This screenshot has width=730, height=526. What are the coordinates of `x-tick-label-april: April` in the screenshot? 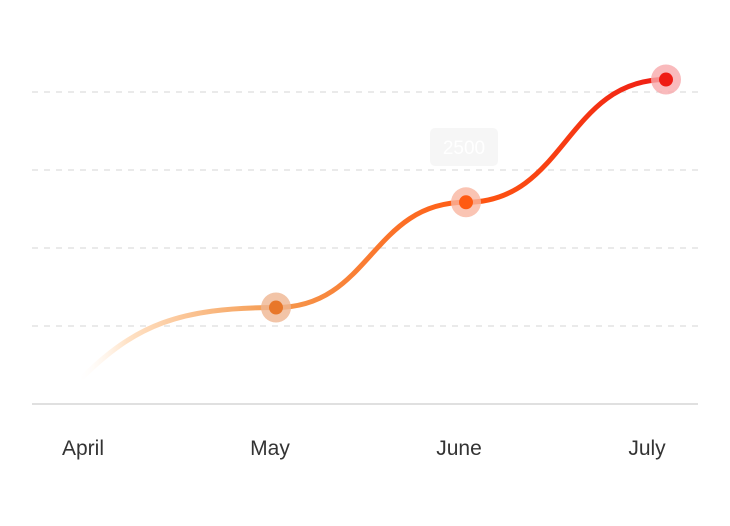 It's located at (83, 448).